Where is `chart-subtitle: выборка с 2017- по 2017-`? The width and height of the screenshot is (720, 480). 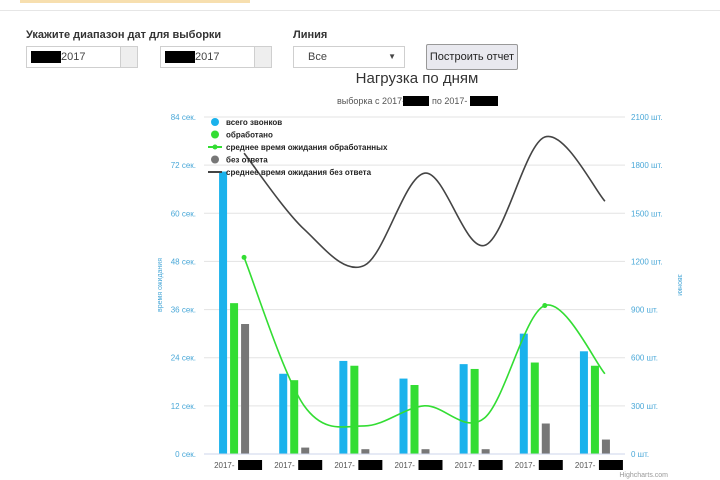 chart-subtitle: выборка с 2017- по 2017- is located at coordinates (417, 101).